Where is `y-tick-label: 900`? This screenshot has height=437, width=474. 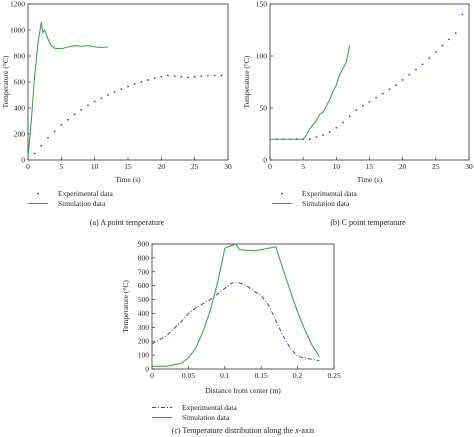 y-tick-label: 900 is located at coordinates (144, 244).